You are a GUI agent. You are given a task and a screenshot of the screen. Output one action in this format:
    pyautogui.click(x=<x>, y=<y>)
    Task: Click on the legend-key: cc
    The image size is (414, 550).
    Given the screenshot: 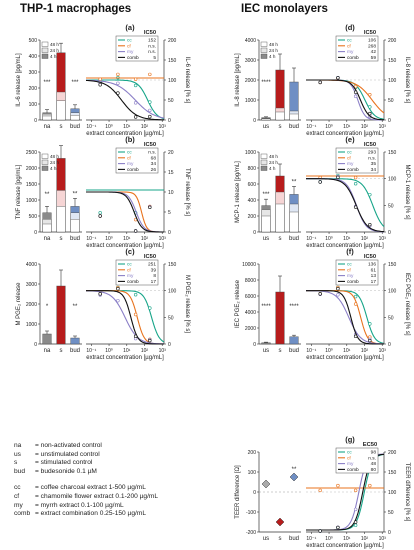 What is the action you would take?
    pyautogui.click(x=17, y=488)
    